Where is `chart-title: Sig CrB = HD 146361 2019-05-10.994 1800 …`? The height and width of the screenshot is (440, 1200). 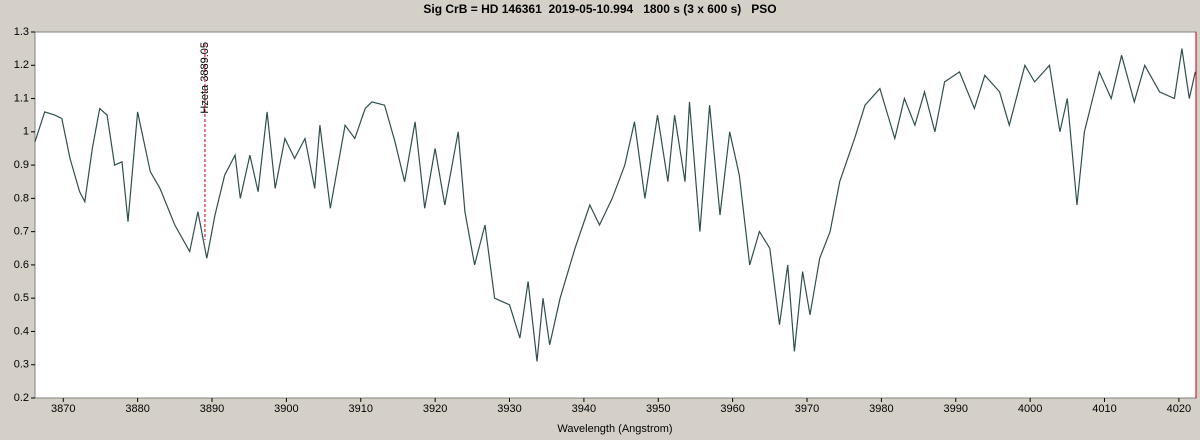
chart-title: Sig CrB = HD 146361 2019-05-10.994 1800 … is located at coordinates (599, 9).